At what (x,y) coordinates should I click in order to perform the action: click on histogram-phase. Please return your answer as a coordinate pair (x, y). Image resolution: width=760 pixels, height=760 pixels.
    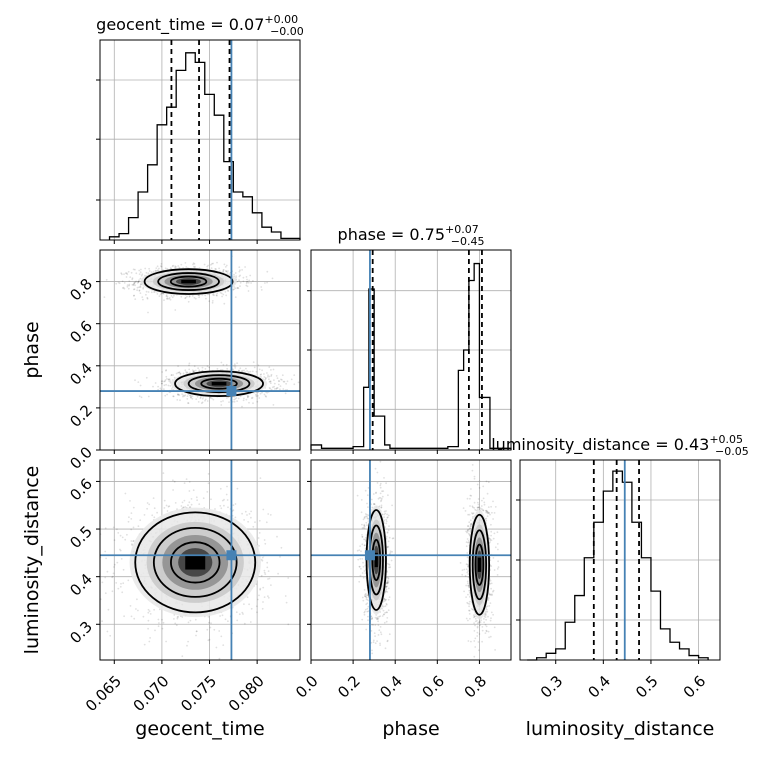
    Looking at the image, I should click on (411, 356).